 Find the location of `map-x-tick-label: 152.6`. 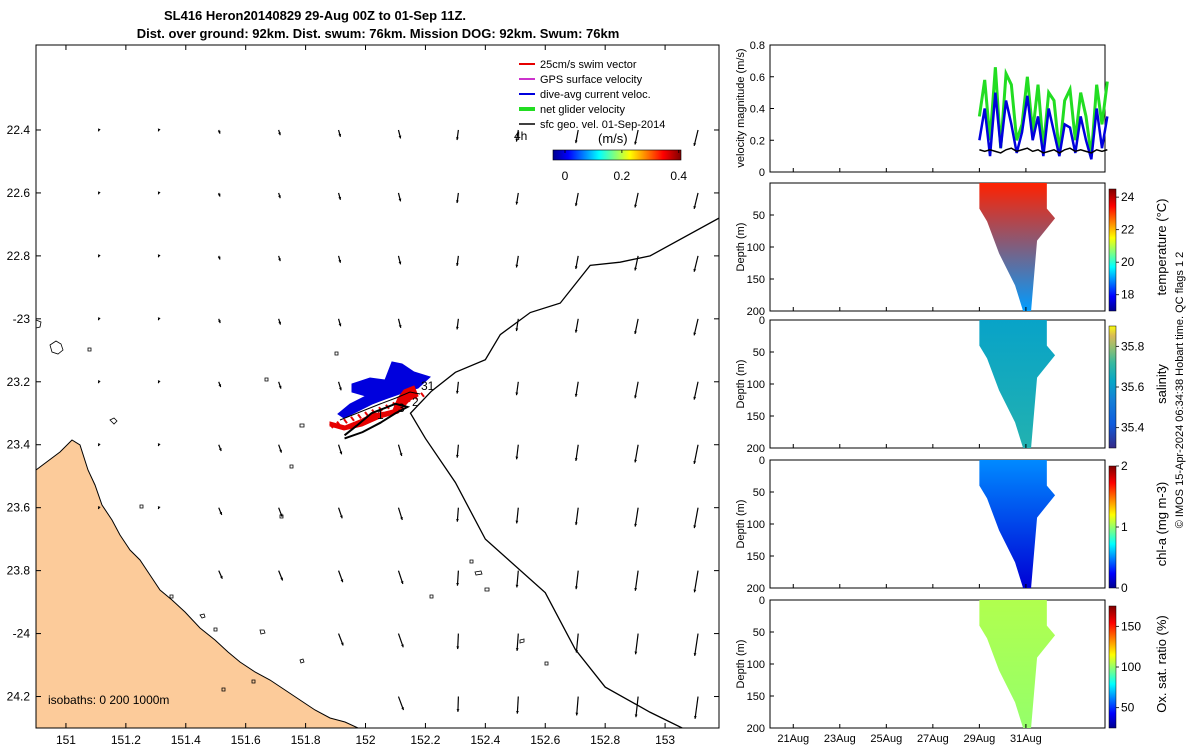

map-x-tick-label: 152.6 is located at coordinates (545, 740).